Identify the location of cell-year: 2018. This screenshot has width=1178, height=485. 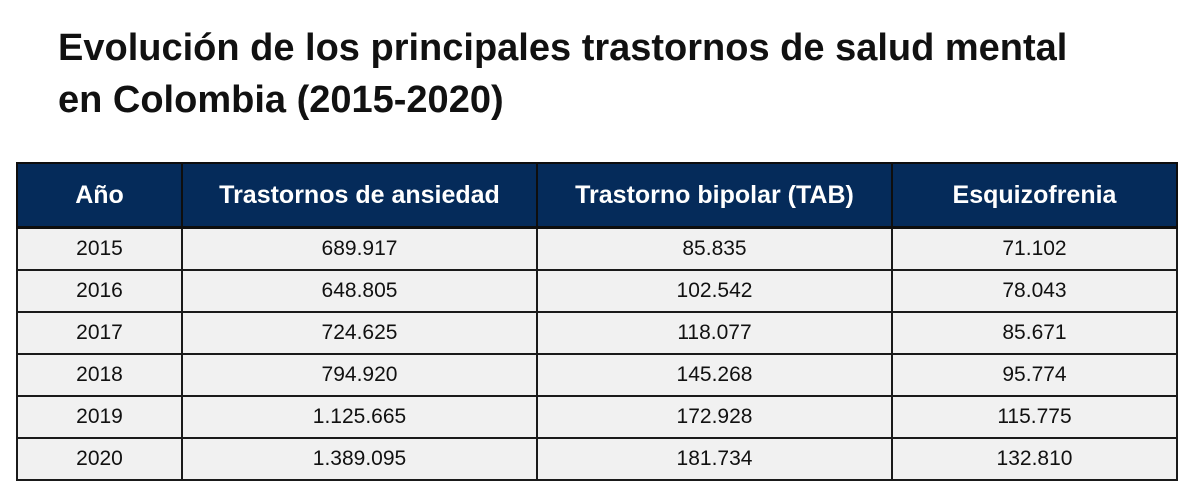
(99, 375).